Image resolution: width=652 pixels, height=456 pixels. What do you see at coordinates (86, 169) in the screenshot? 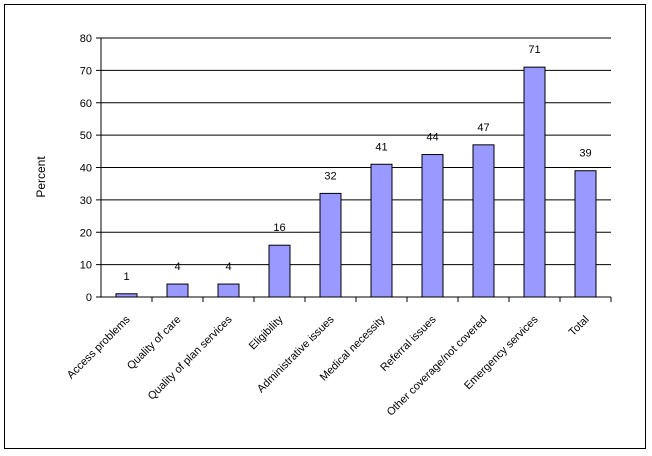
I see `y-tick-label-40: 40` at bounding box center [86, 169].